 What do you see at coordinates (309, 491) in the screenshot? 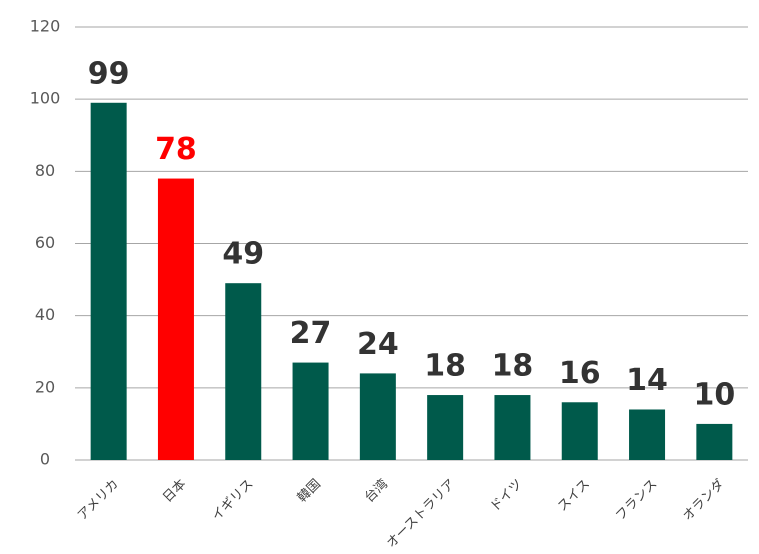
I see `x-tick-label: 韓国` at bounding box center [309, 491].